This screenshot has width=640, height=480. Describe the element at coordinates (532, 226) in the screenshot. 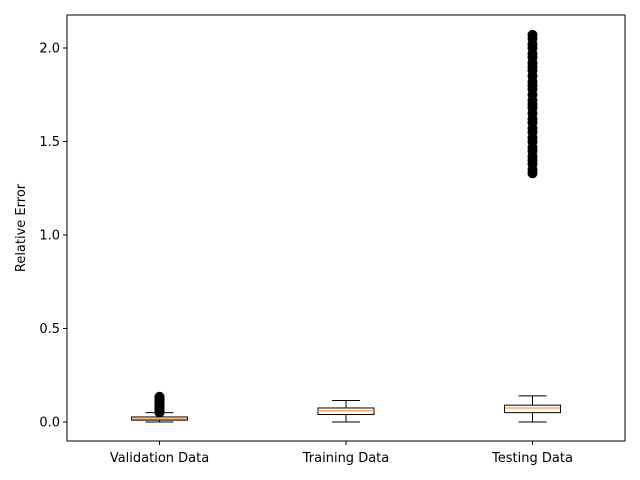

I see `box-testing-data` at that location.